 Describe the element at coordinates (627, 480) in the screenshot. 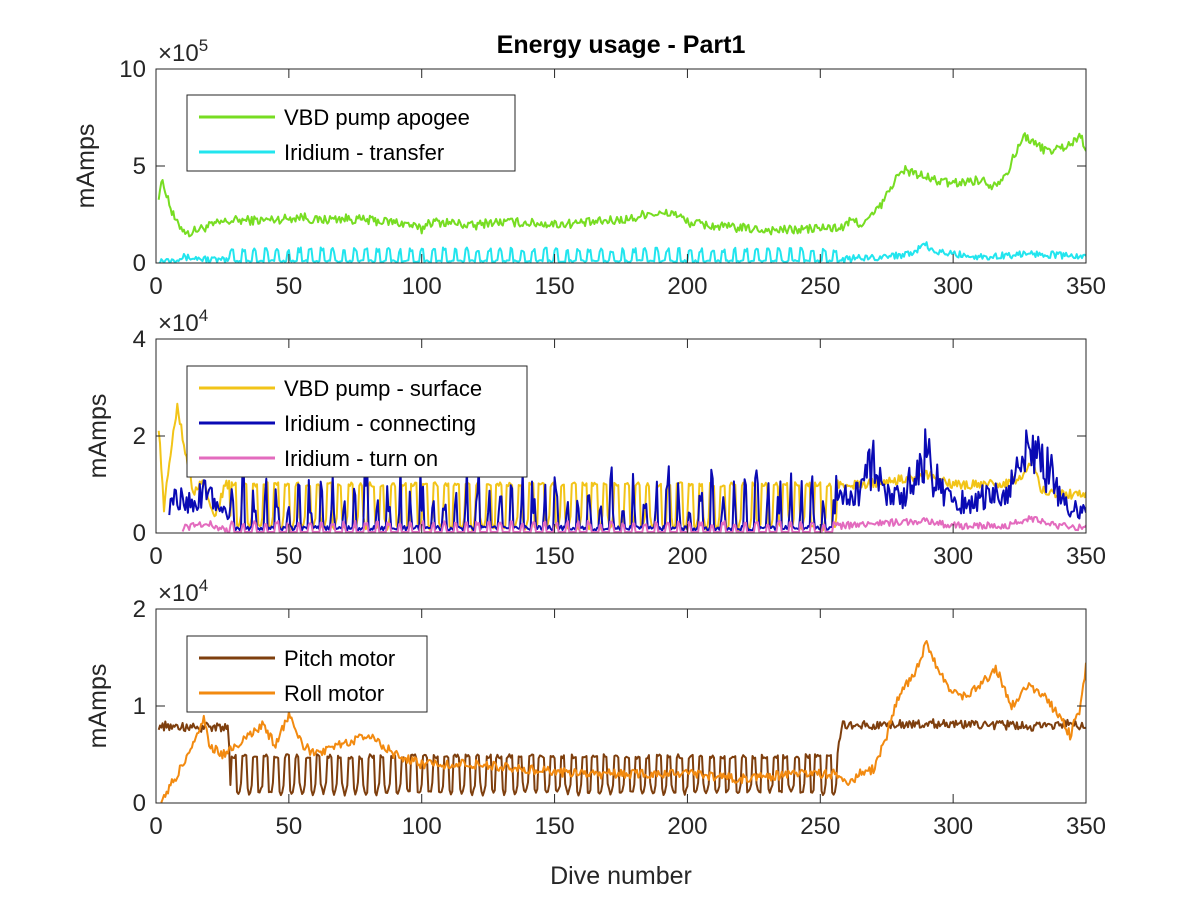

I see `series-line-iridium-connecting` at that location.